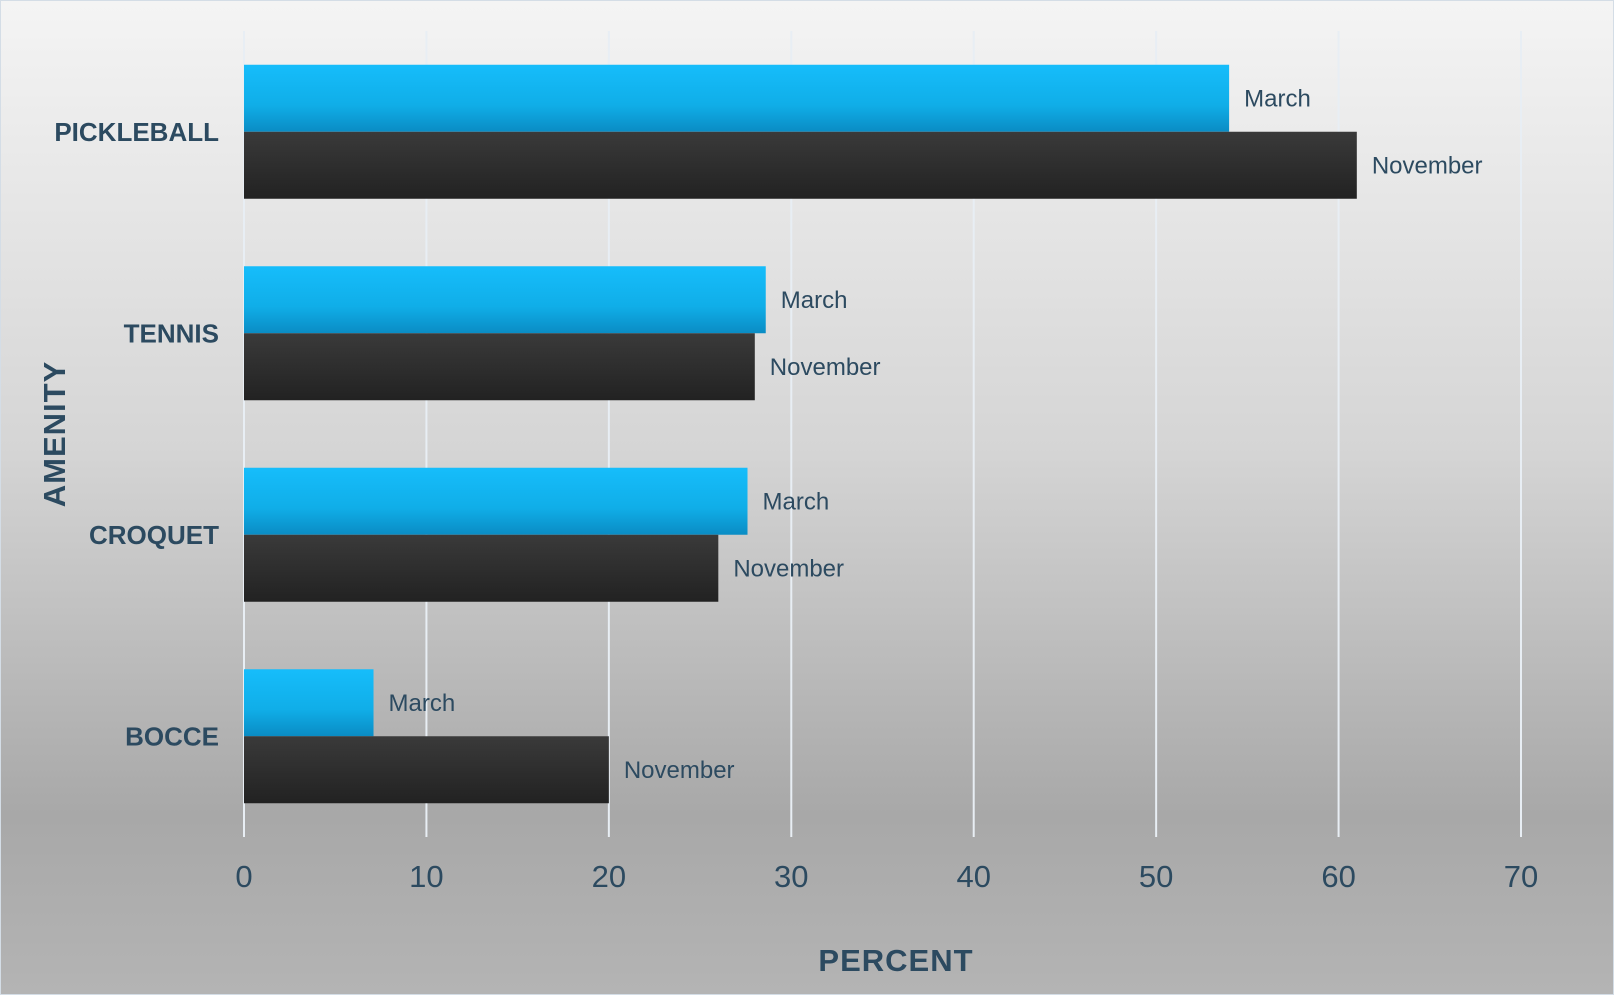 Image resolution: width=1614 pixels, height=995 pixels. I want to click on data-label-pickleball-november: November, so click(1427, 165).